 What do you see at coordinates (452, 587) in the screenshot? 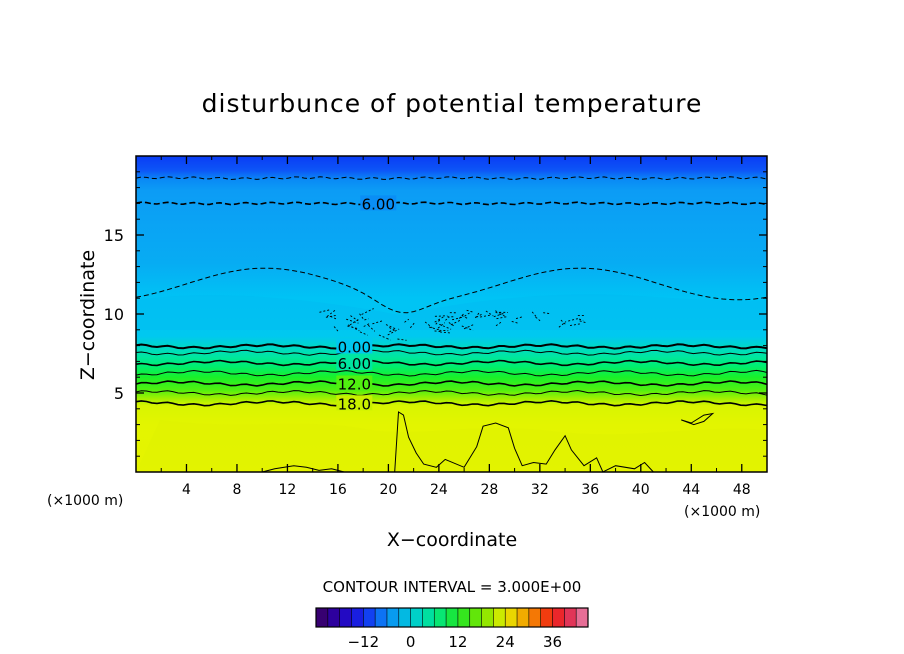
I see `contour-interval-label: CONTOUR INTERVAL = 3.000E+00` at bounding box center [452, 587].